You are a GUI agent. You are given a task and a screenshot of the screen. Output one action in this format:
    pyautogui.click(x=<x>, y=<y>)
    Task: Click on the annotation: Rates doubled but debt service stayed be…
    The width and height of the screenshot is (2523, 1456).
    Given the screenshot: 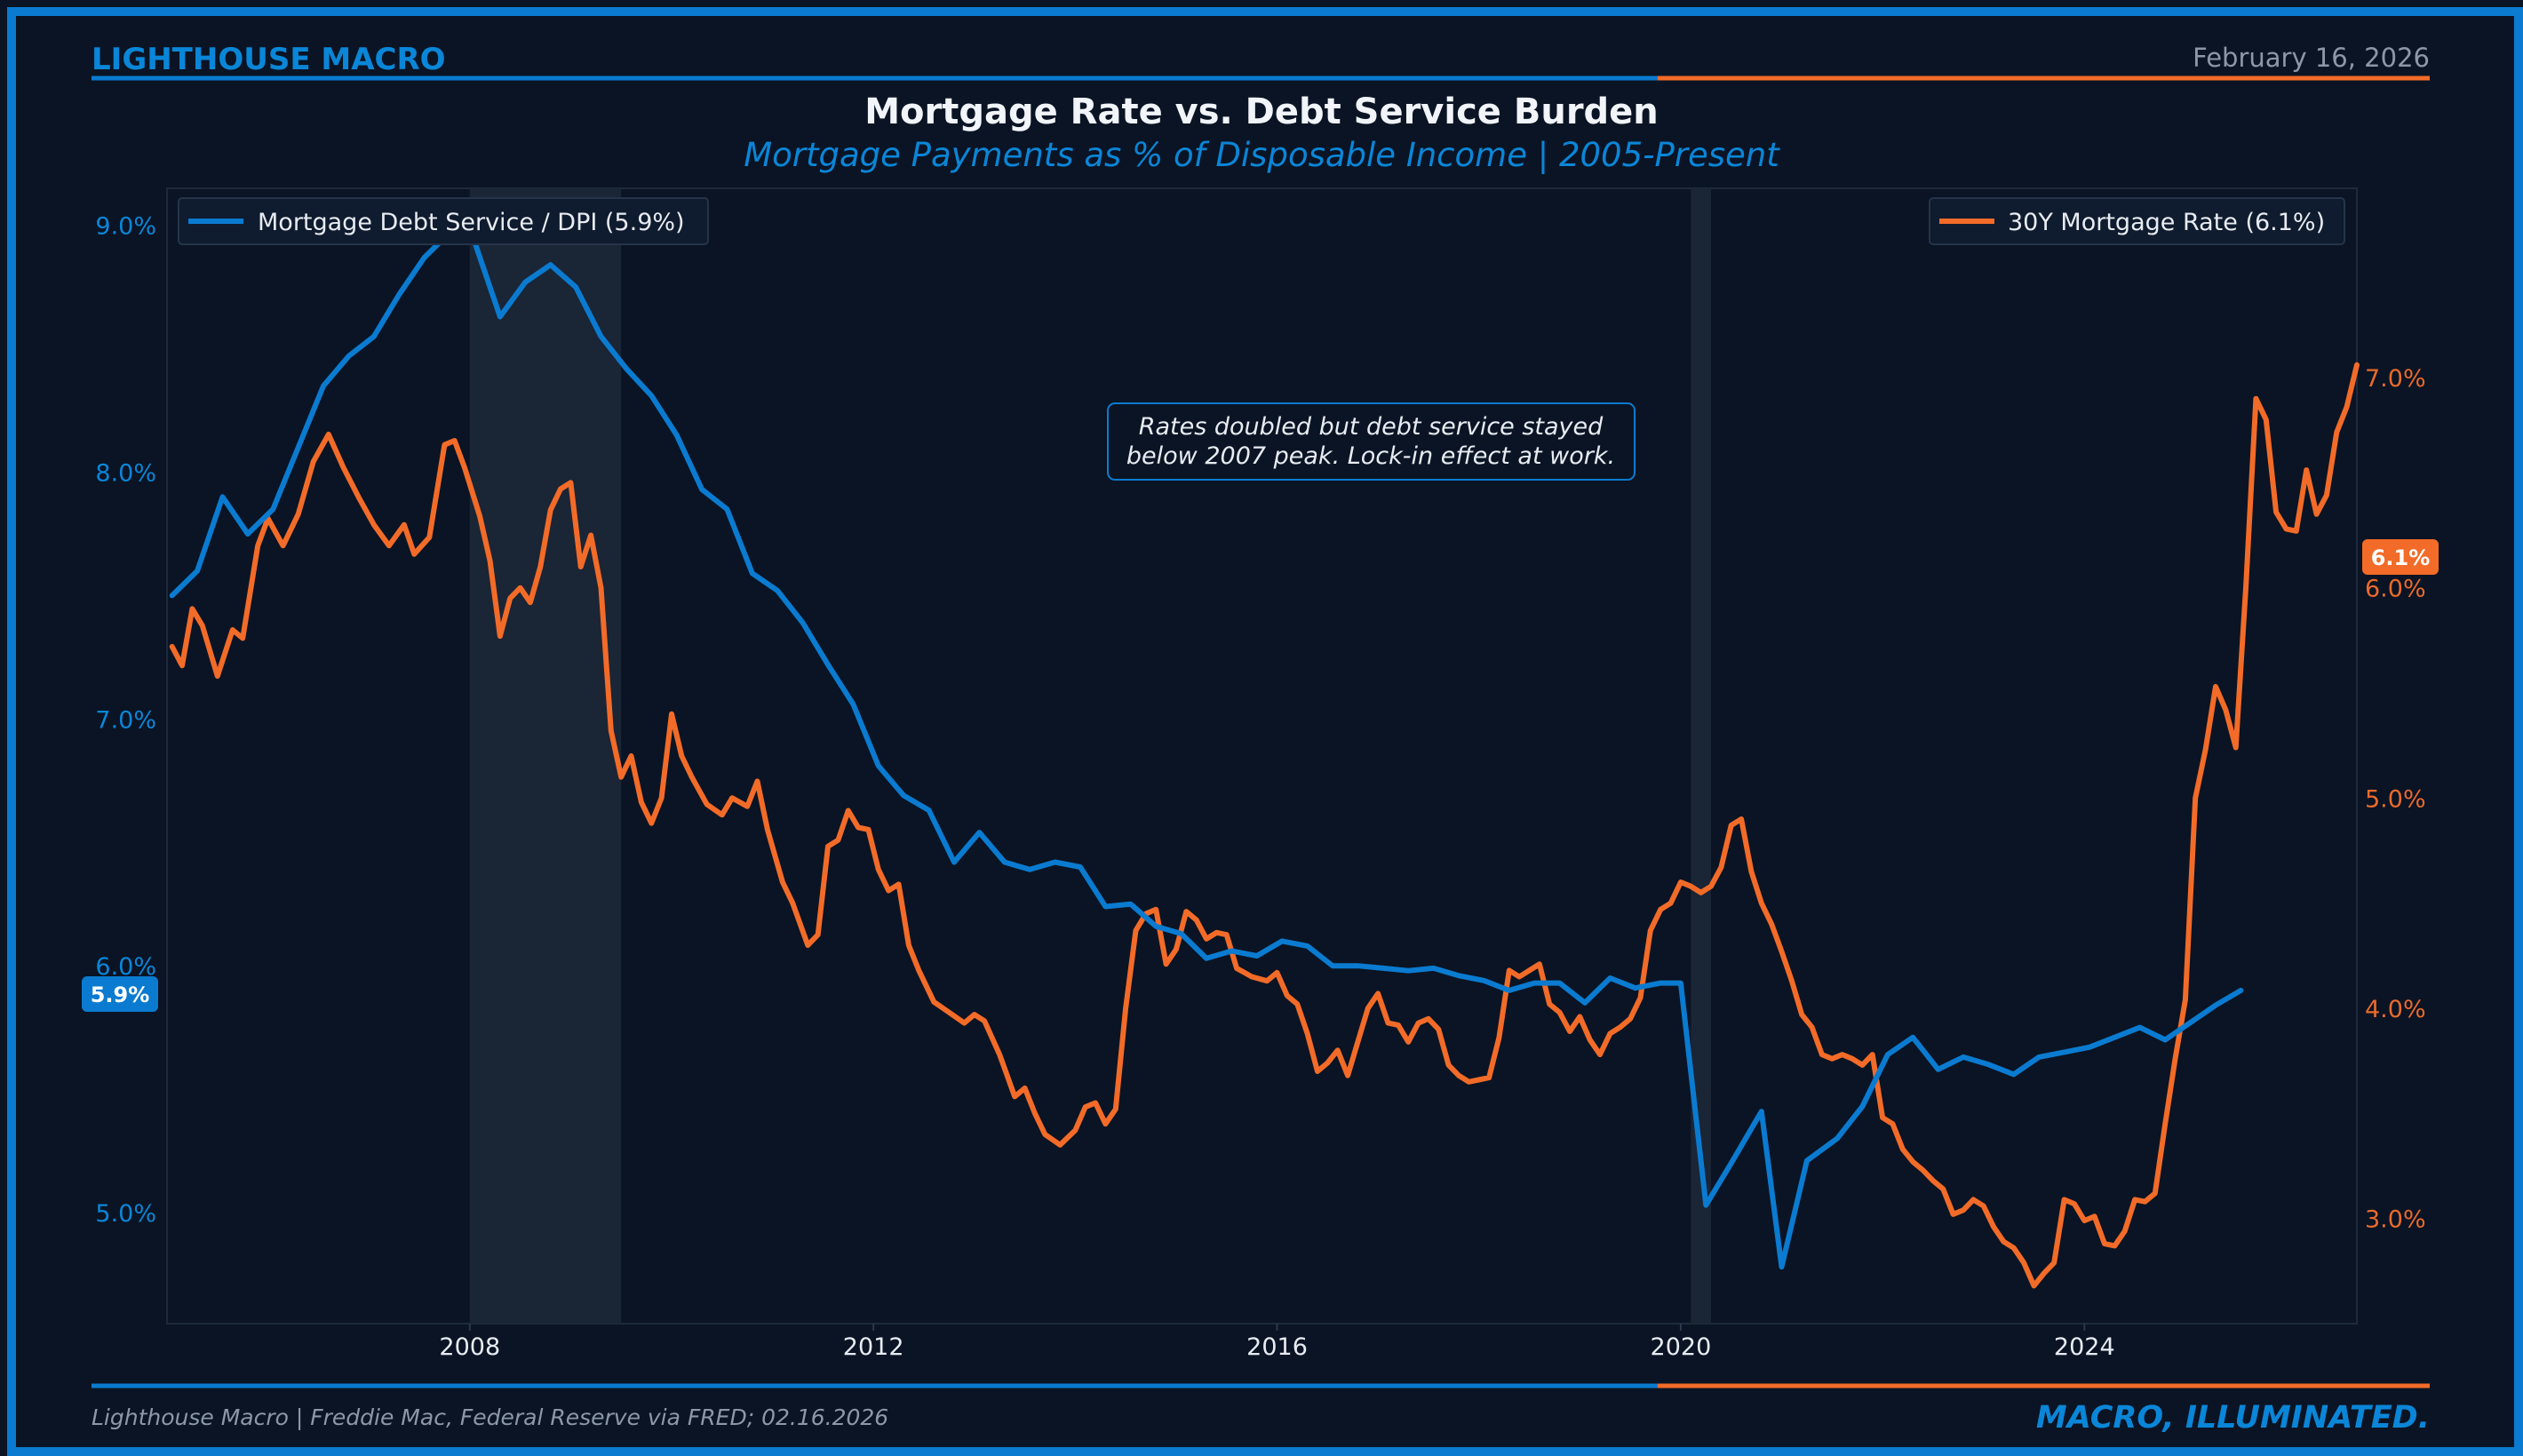 What is the action you would take?
    pyautogui.click(x=1371, y=441)
    